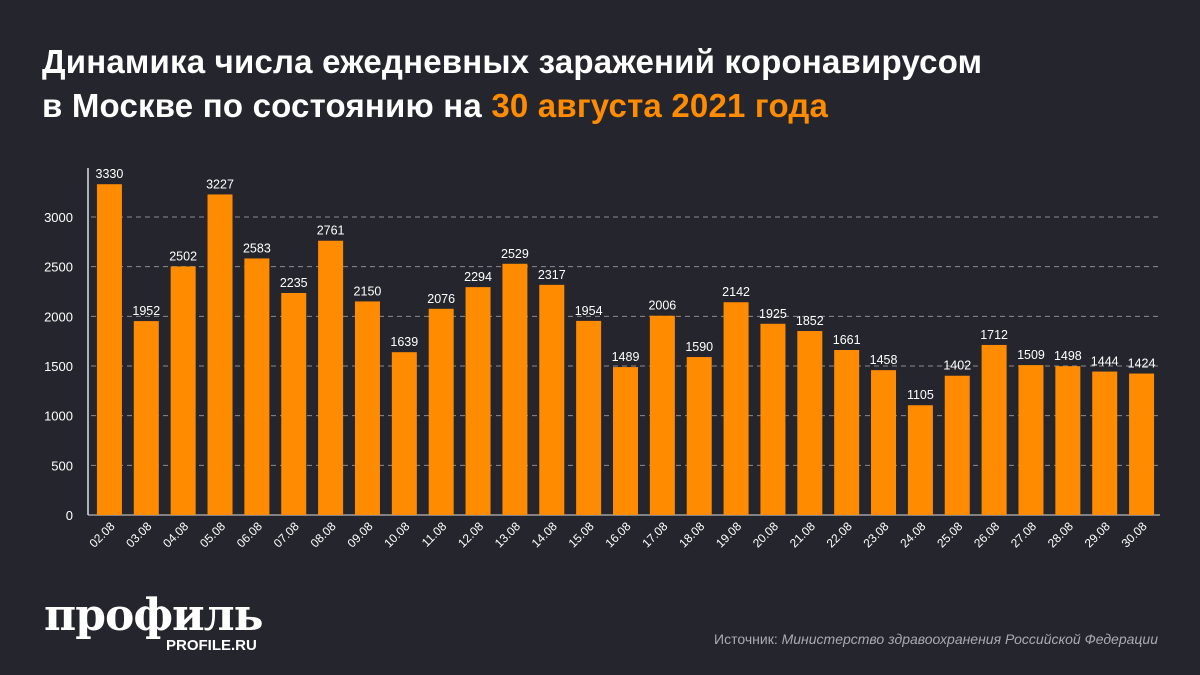  I want to click on data-label: 1852, so click(810, 321).